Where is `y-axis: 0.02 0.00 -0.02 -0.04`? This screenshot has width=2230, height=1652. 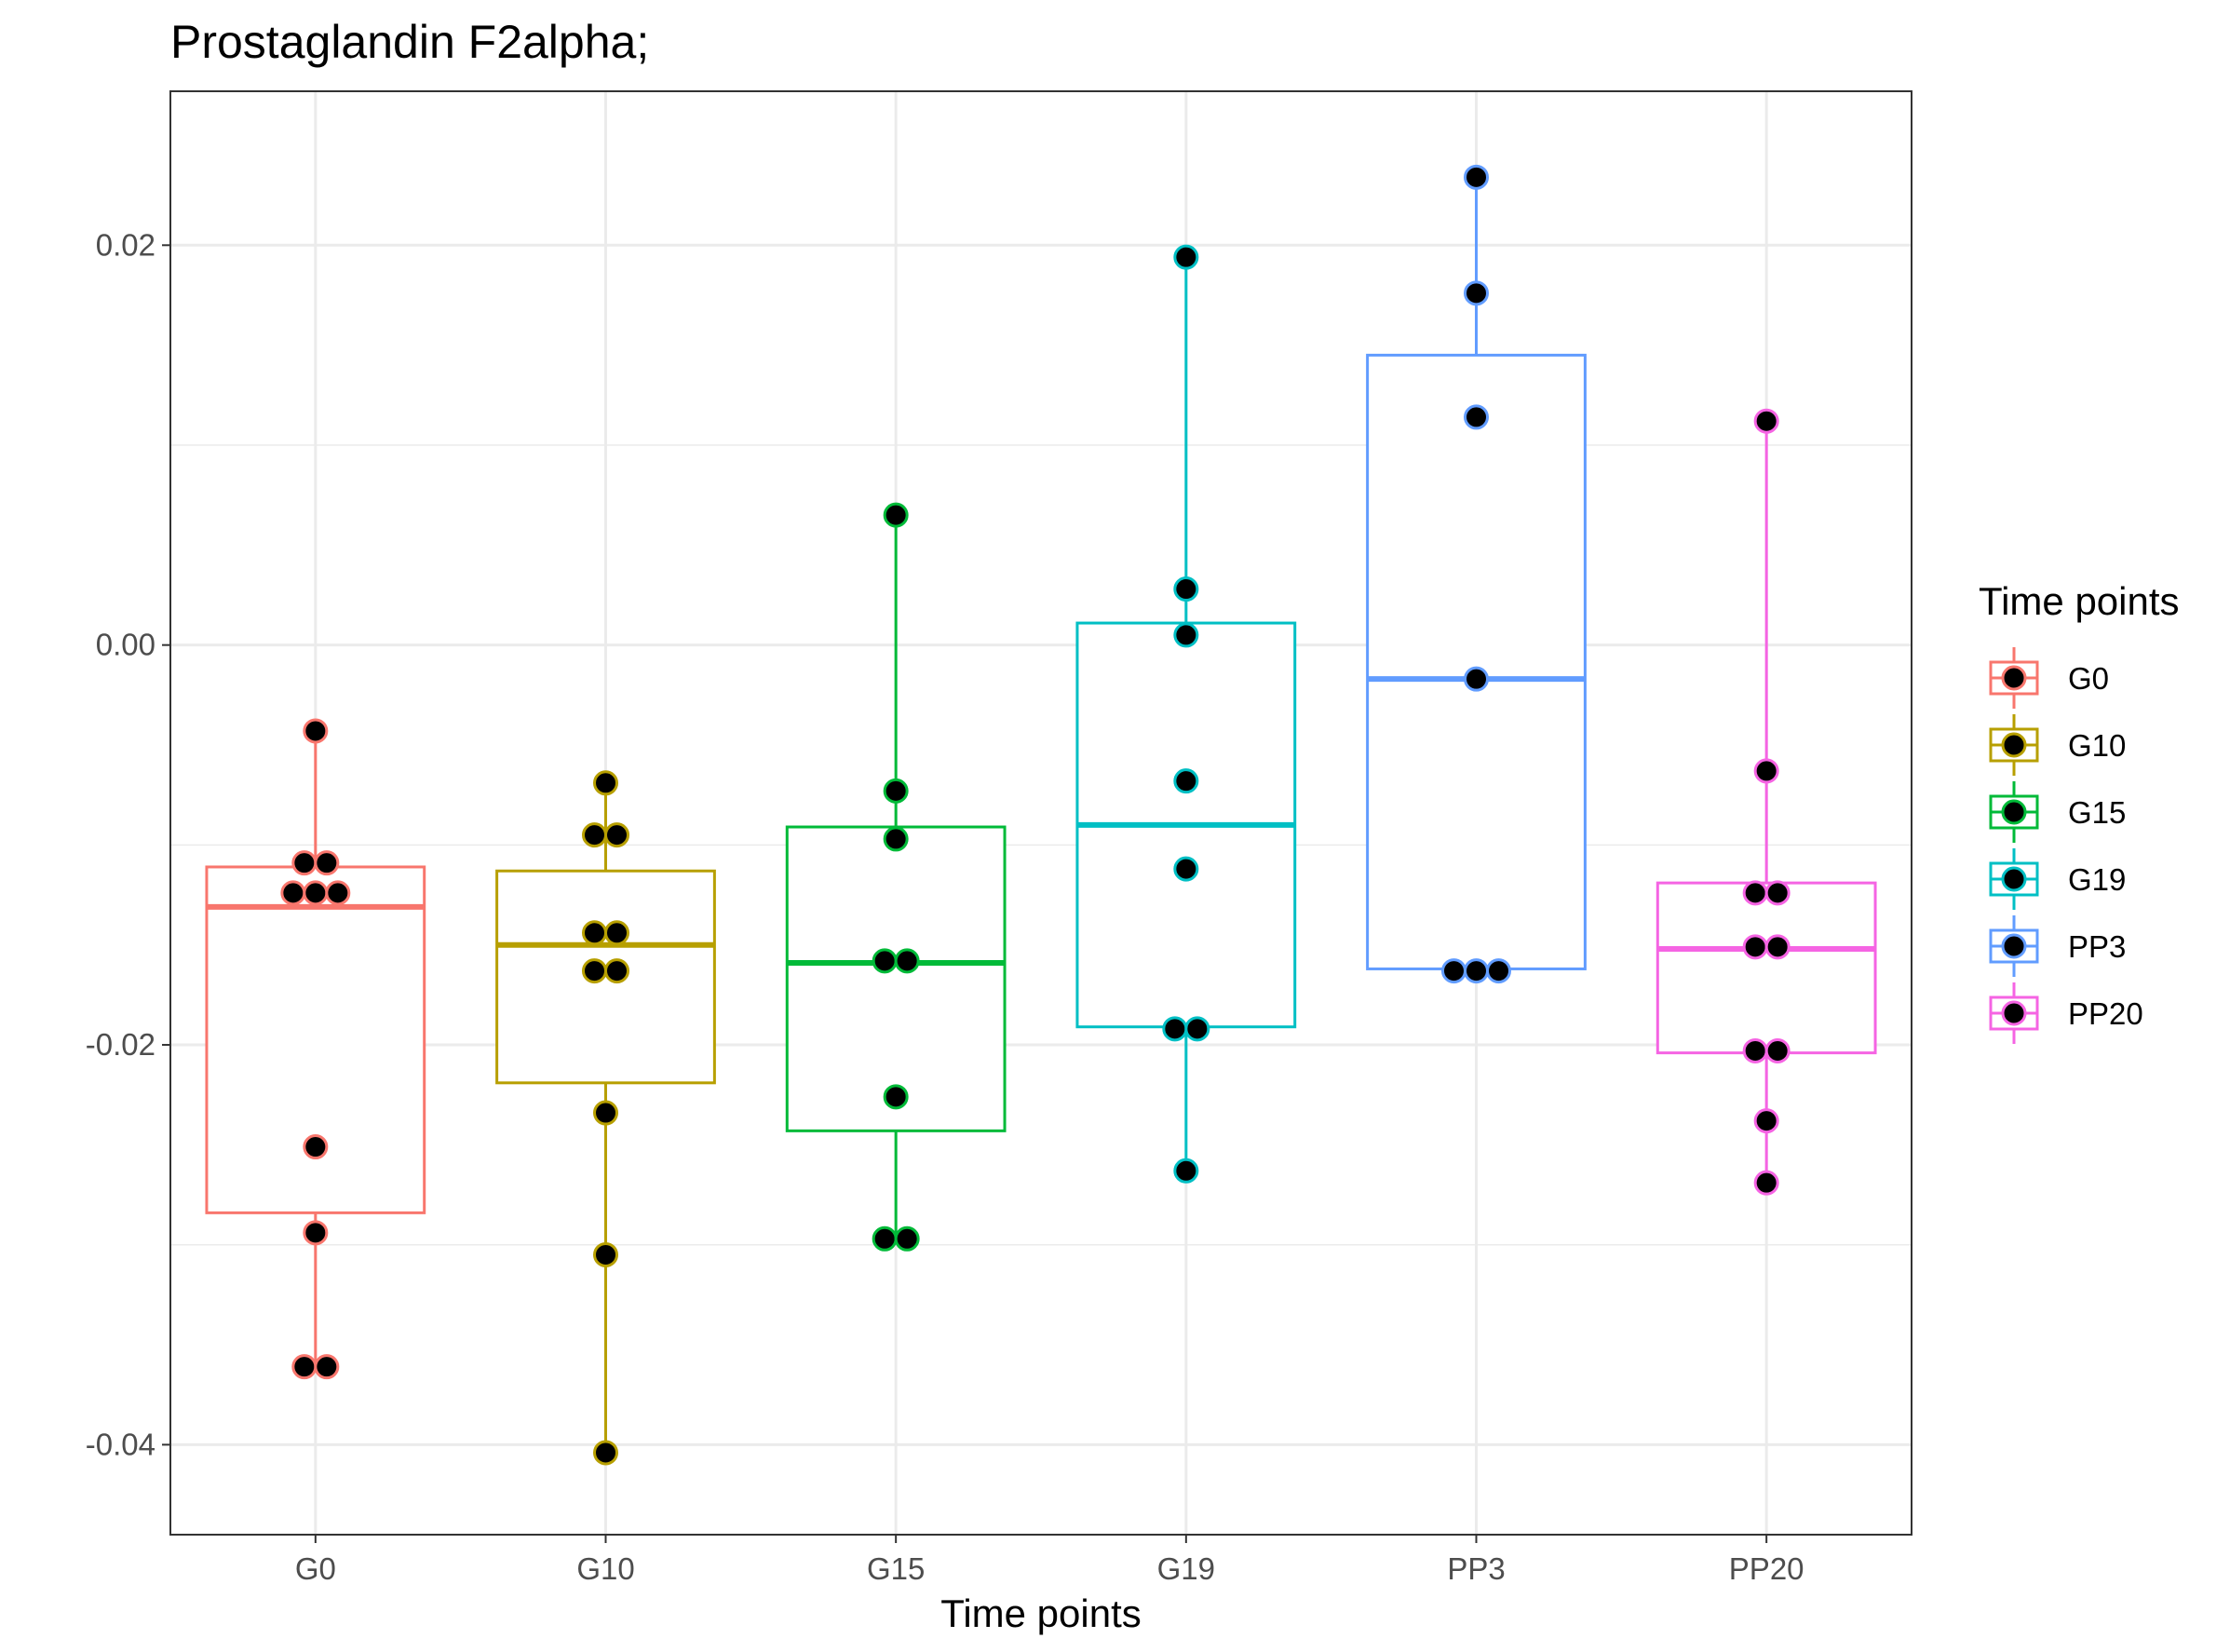 y-axis: 0.02 0.00 -0.02 -0.04 is located at coordinates (128, 844).